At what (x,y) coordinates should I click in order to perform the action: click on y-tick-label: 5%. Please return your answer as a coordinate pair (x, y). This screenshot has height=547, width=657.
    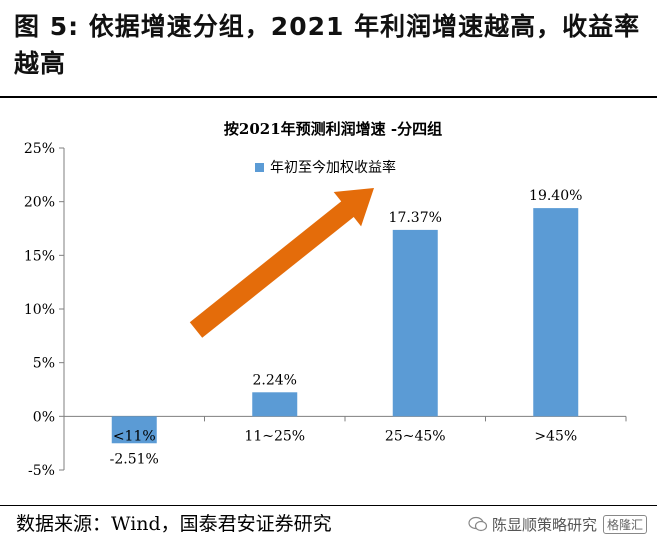
    Looking at the image, I should click on (44, 364).